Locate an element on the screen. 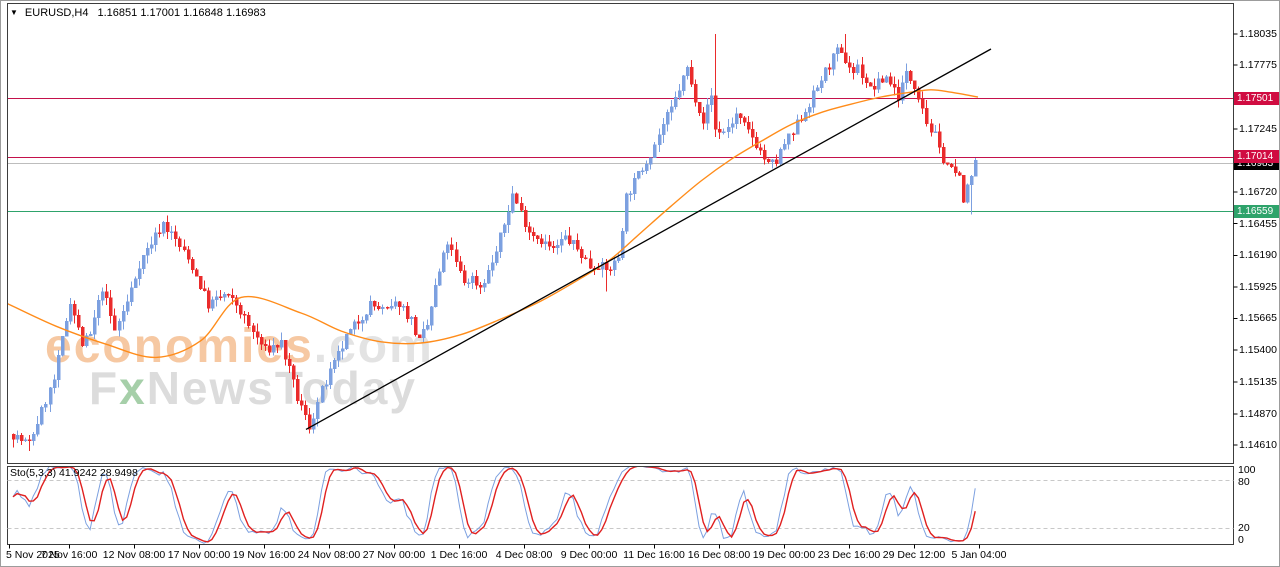 This screenshot has width=1280, height=567. indicator-scale-label: 100 is located at coordinates (1247, 470).